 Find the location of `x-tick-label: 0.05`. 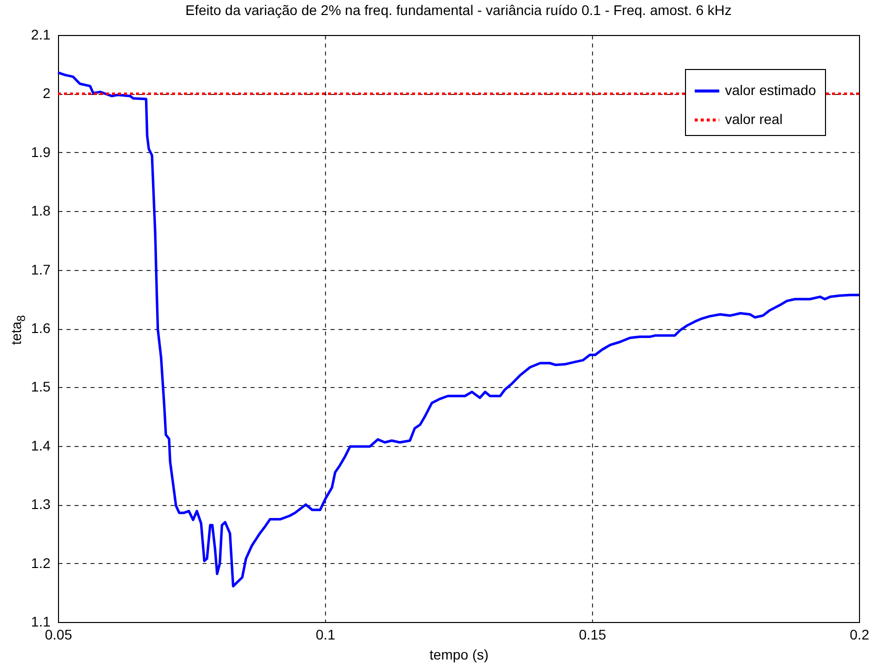

x-tick-label: 0.05 is located at coordinates (58, 634).